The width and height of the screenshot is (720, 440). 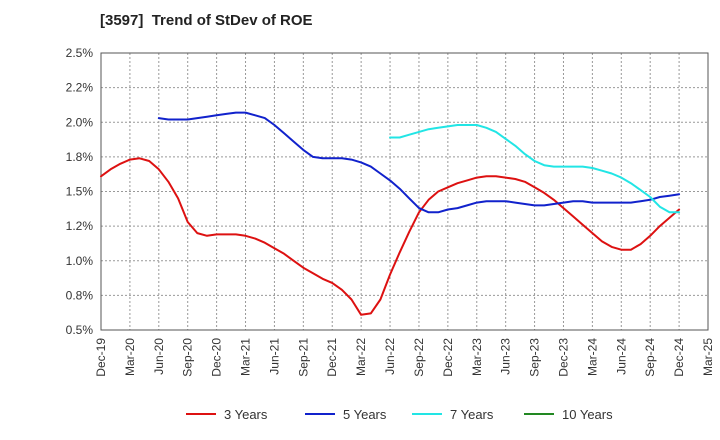 What do you see at coordinates (563, 357) in the screenshot?
I see `x-tick-label: Dec-23` at bounding box center [563, 357].